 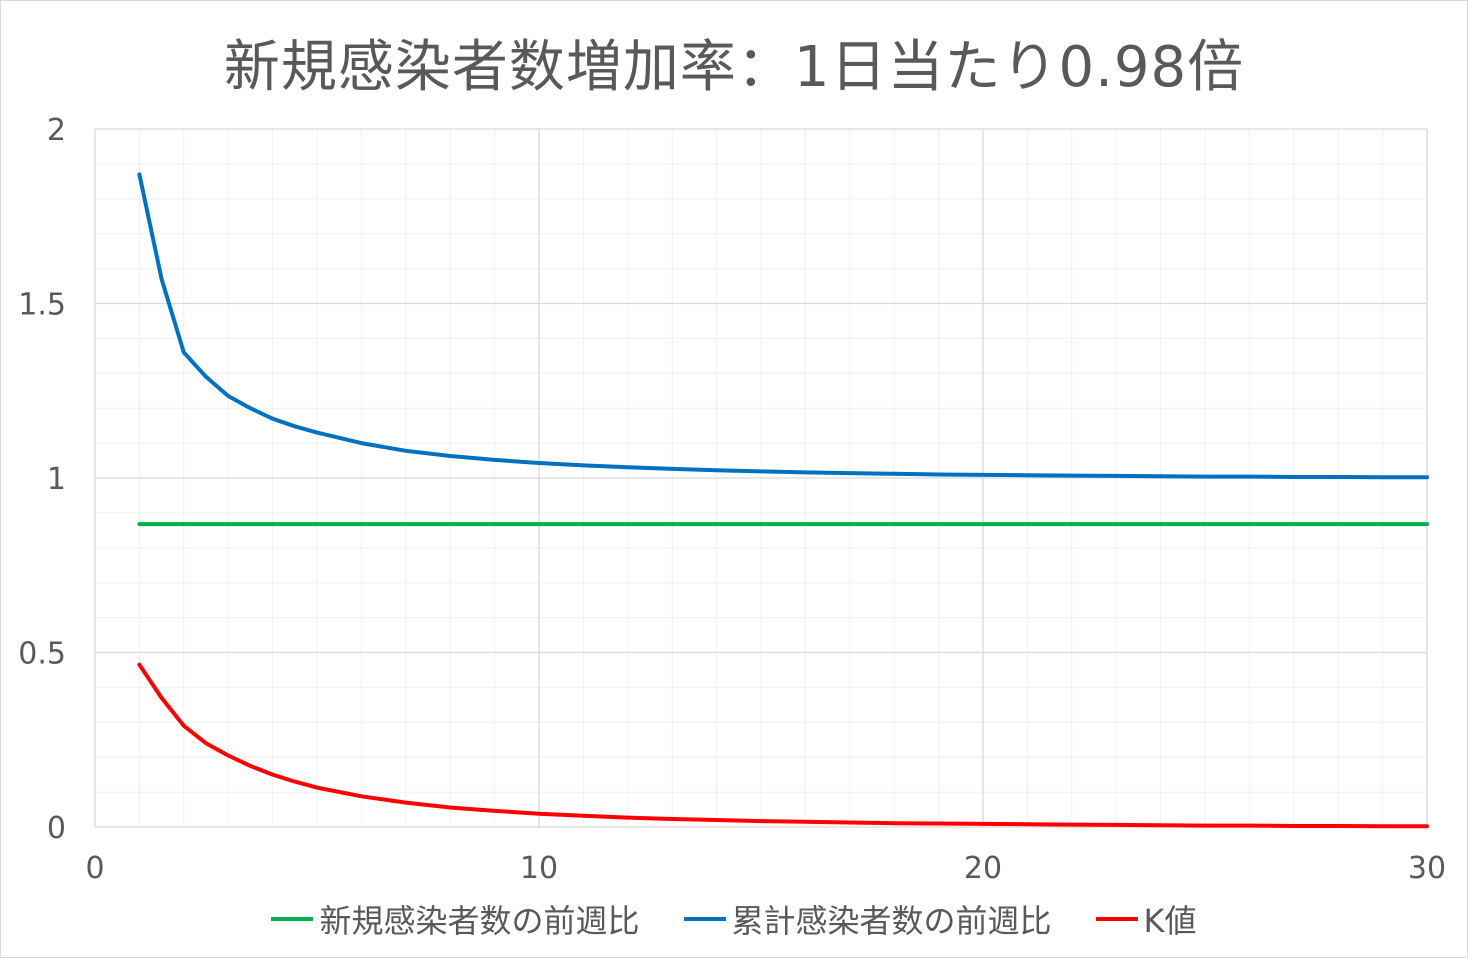 I want to click on y-tick-label: 0, so click(x=56, y=828).